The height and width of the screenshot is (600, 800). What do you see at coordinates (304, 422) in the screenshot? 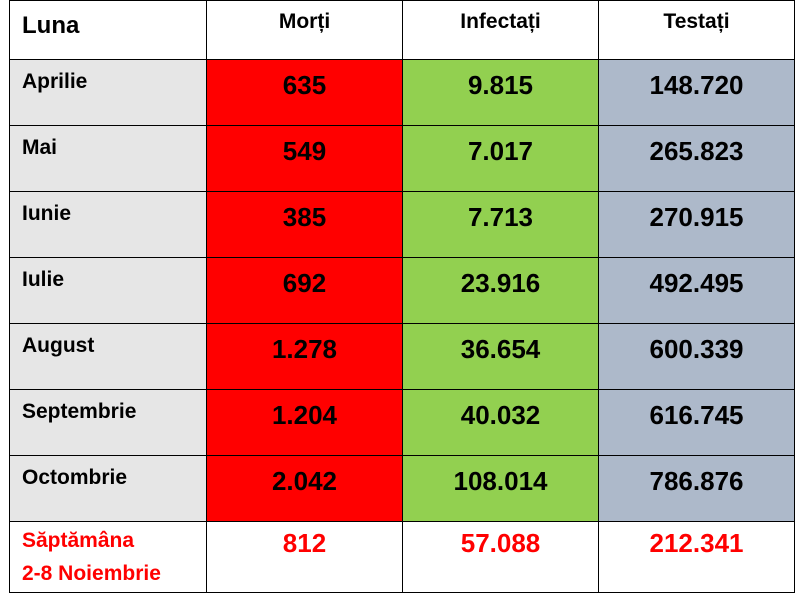
I see `deaths-cell: 1.204` at bounding box center [304, 422].